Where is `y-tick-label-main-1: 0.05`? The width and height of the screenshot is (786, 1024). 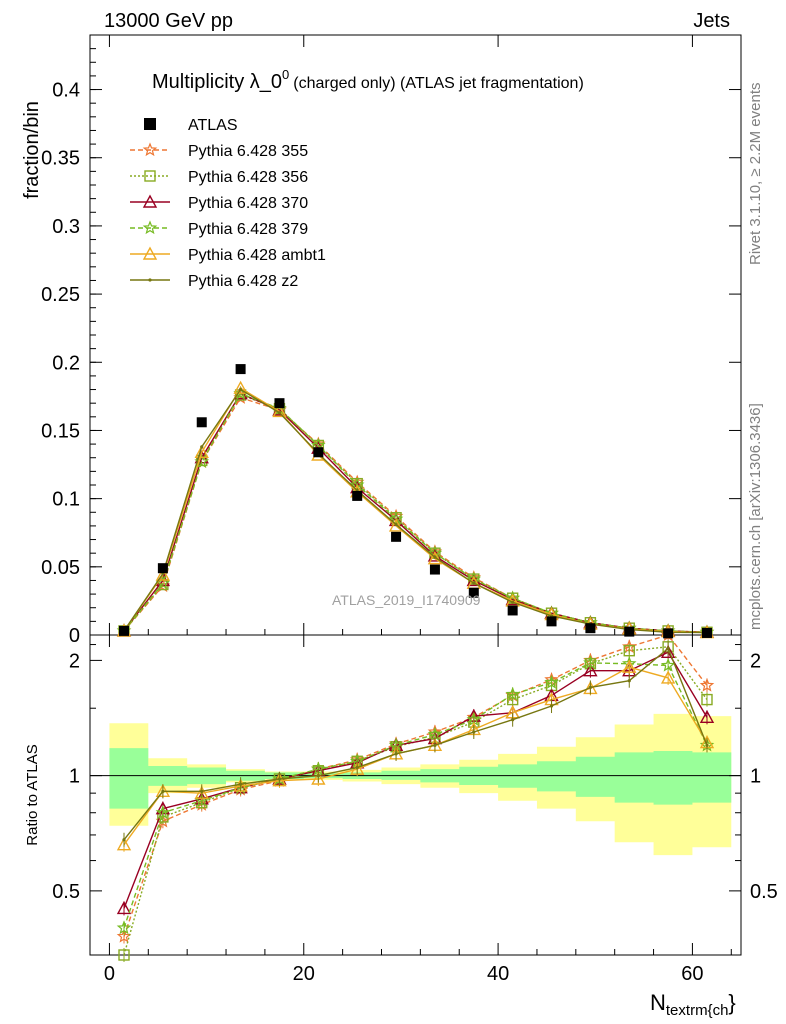 y-tick-label-main-1: 0.05 is located at coordinates (60, 568).